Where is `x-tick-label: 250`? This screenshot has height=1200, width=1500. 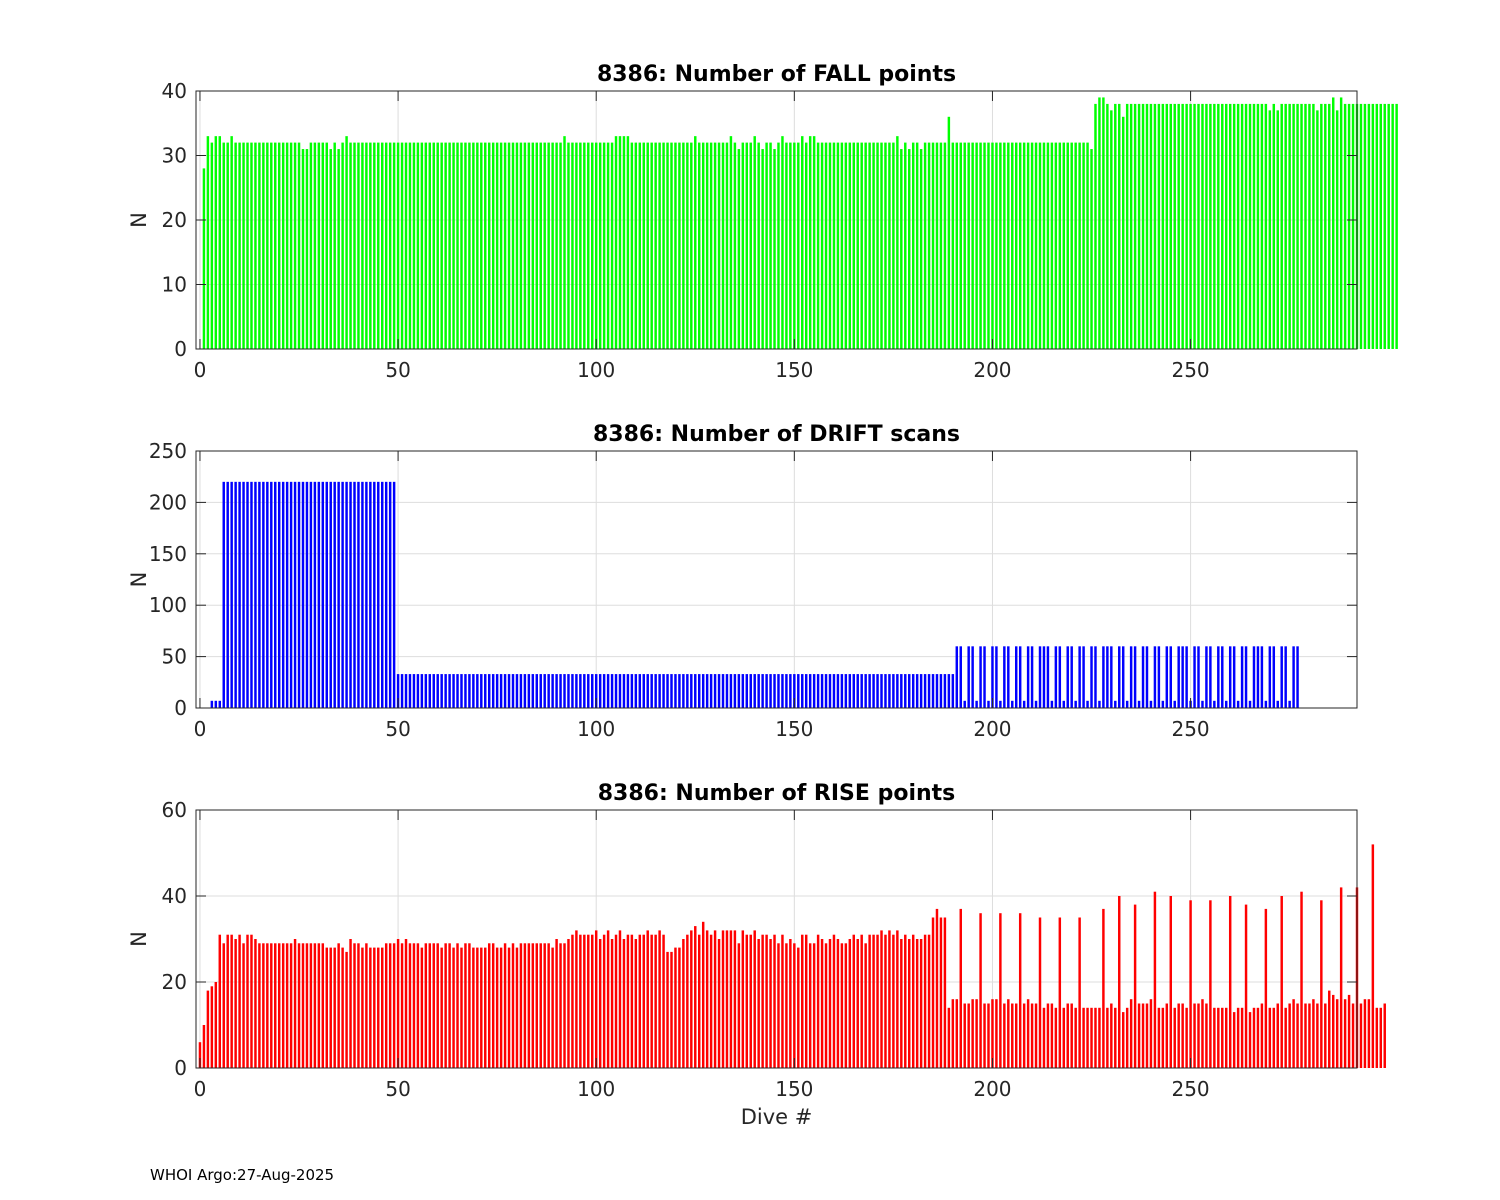 x-tick-label: 250 is located at coordinates (1190, 1089).